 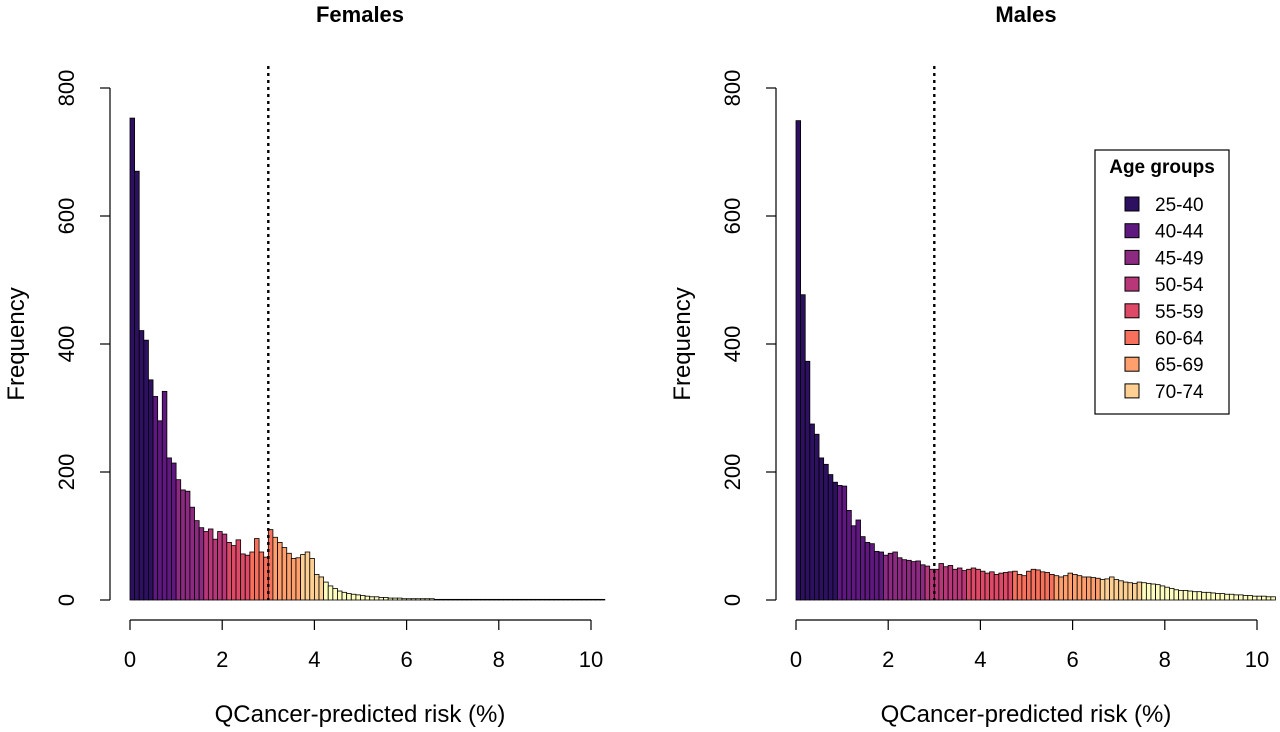 I want to click on males-x-tick-label: 4, so click(x=980, y=659).